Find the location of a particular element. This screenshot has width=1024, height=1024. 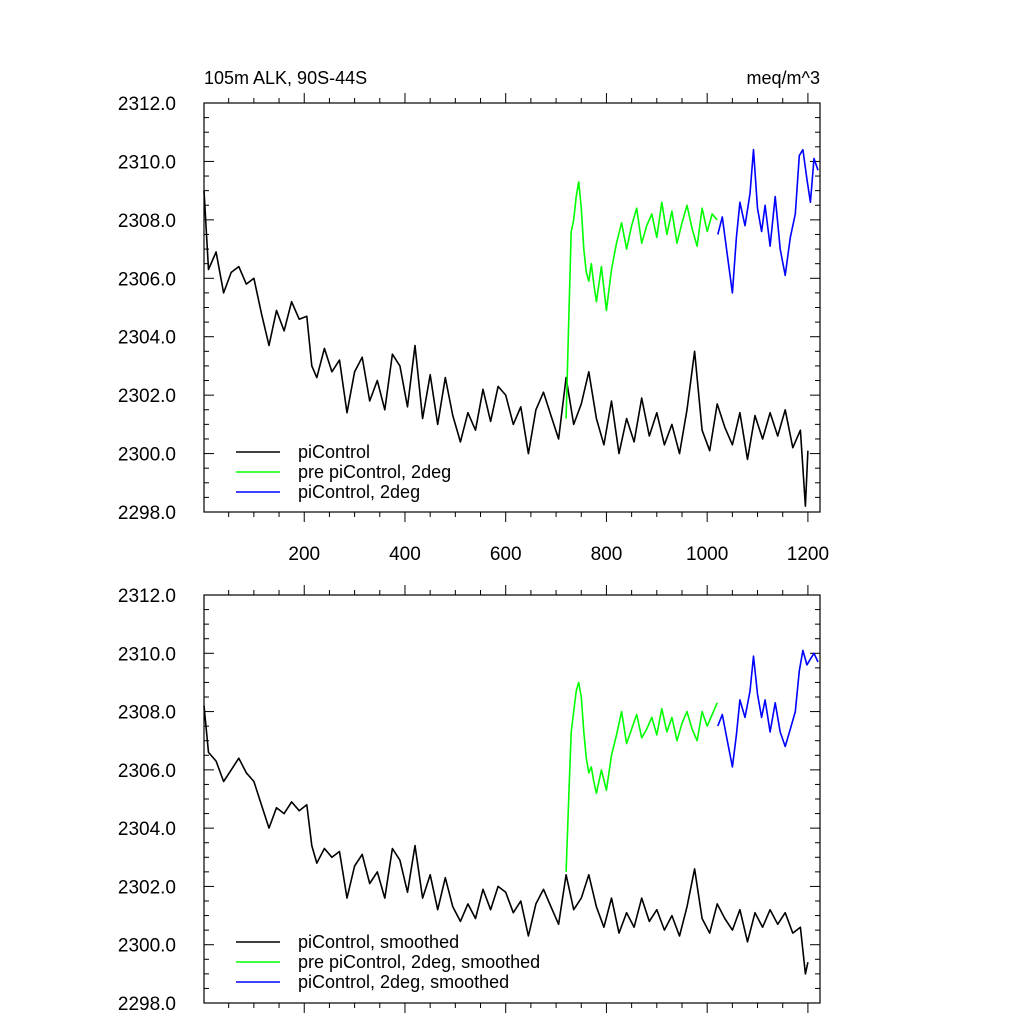

x-tick-label: 1000 is located at coordinates (707, 554).